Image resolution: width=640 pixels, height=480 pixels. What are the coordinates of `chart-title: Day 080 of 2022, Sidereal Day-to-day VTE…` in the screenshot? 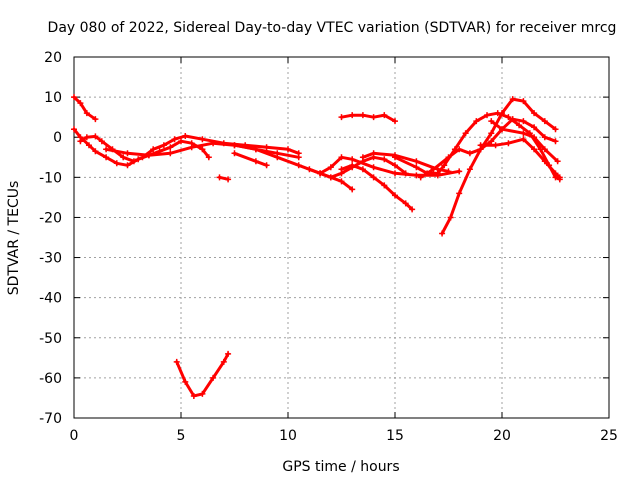 It's located at (332, 28).